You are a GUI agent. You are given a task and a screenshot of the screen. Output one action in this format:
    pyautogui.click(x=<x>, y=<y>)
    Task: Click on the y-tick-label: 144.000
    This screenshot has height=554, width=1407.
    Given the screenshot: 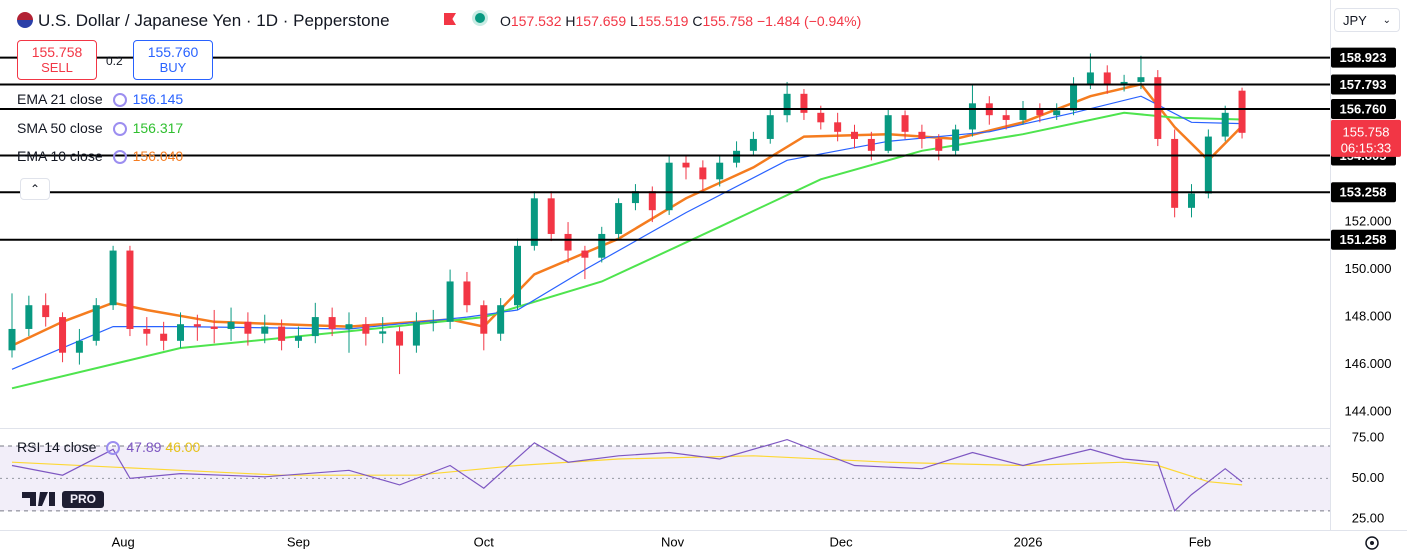 What is the action you would take?
    pyautogui.click(x=1368, y=411)
    